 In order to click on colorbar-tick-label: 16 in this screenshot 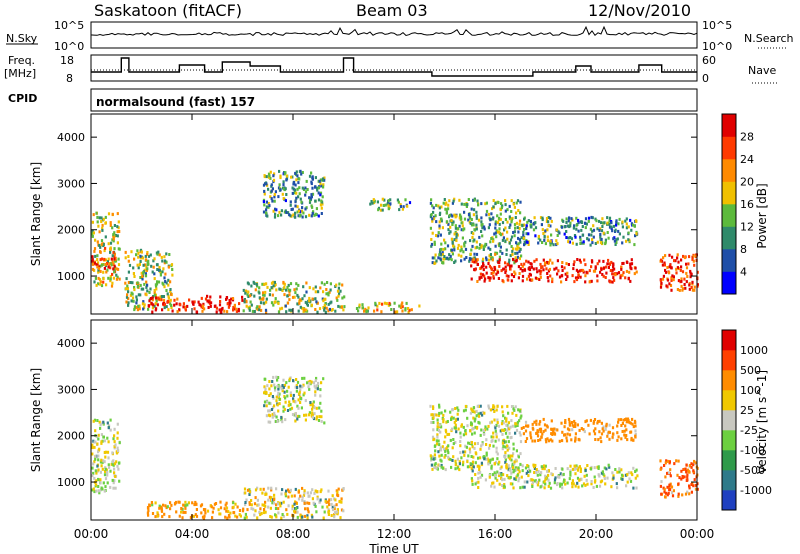, I will do `click(747, 204)`.